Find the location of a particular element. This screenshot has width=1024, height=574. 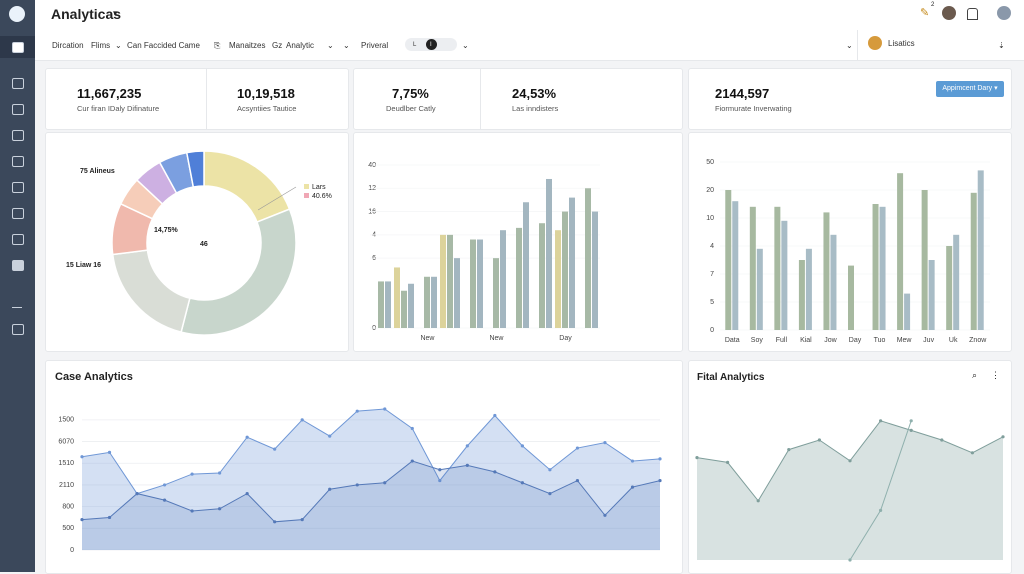

user-avatar is located at coordinates (875, 43).